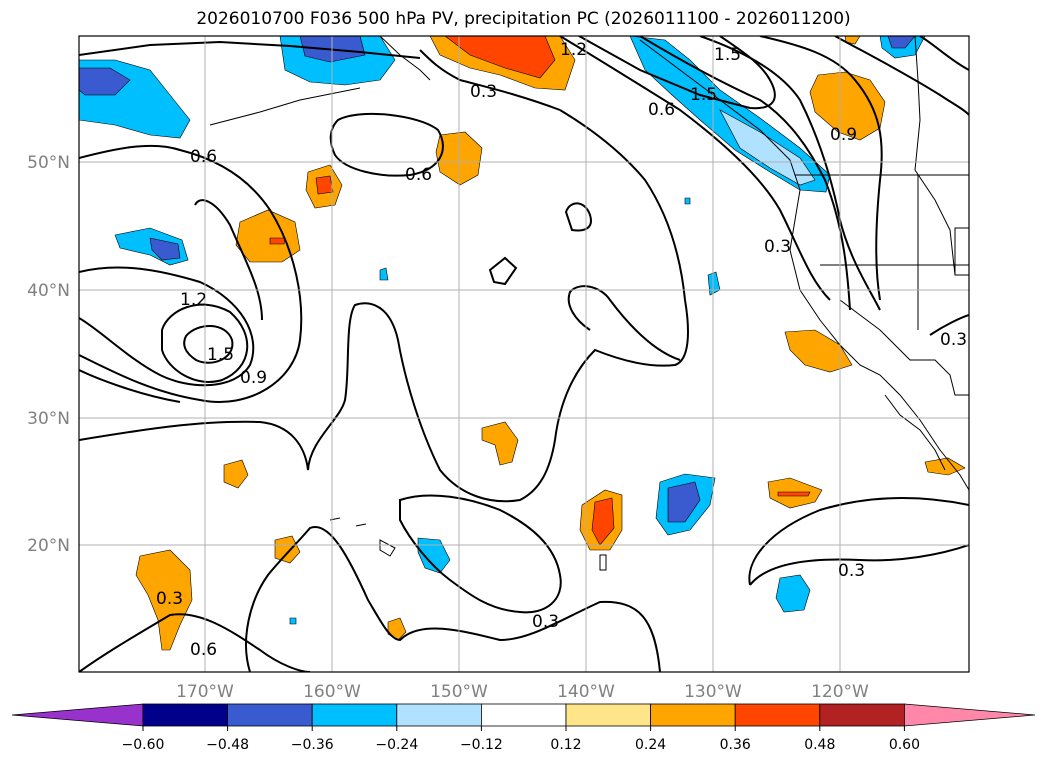  I want to click on lon-label: 170°W, so click(205, 692).